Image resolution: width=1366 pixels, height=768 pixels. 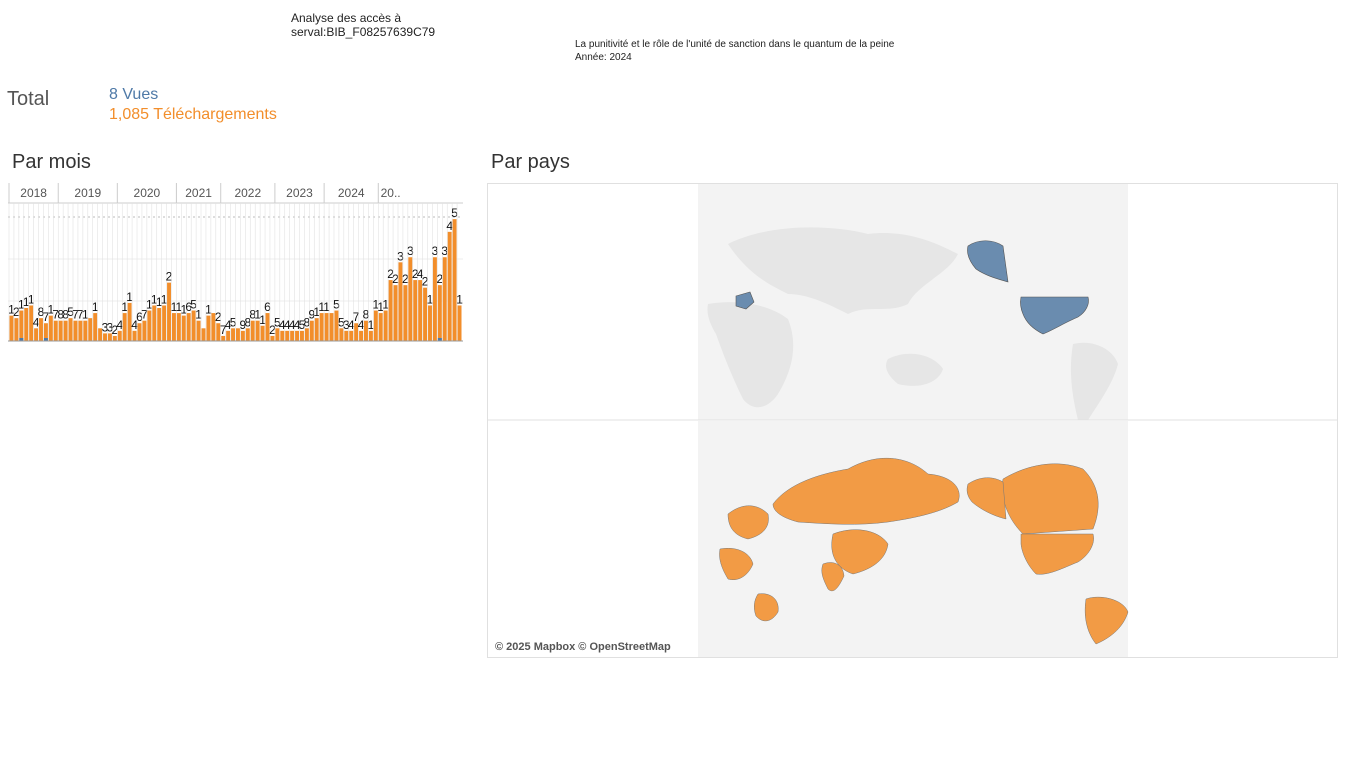 What do you see at coordinates (860, 552) in the screenshot?
I see `country-china-downloads` at bounding box center [860, 552].